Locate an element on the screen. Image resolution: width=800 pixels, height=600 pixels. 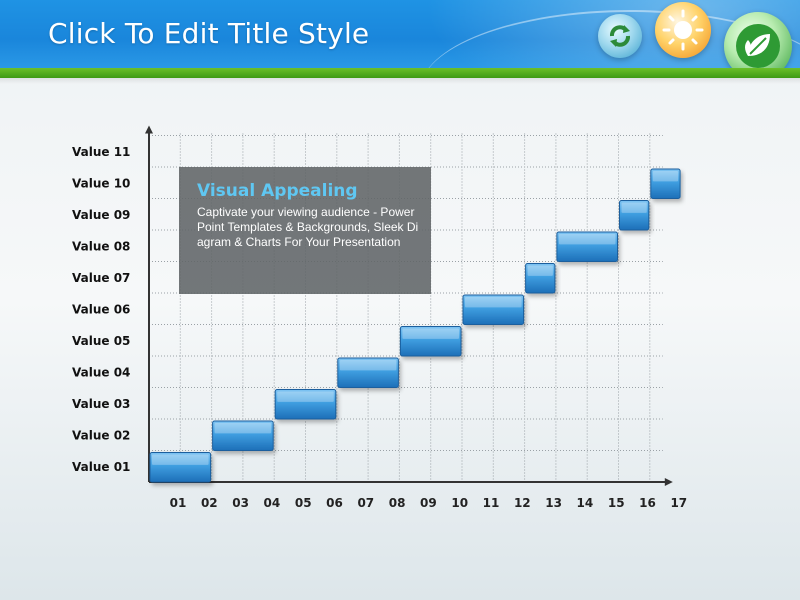
x-tick-label: 05 is located at coordinates (303, 503).